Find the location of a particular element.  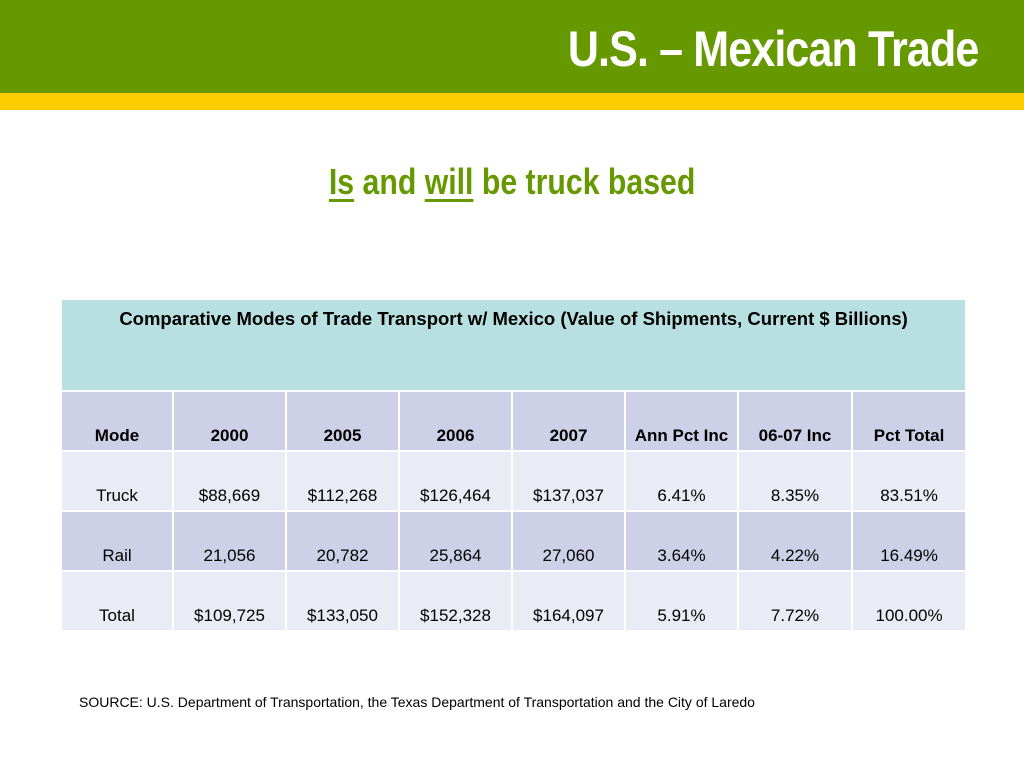

table-cell: 100.00% is located at coordinates (909, 601).